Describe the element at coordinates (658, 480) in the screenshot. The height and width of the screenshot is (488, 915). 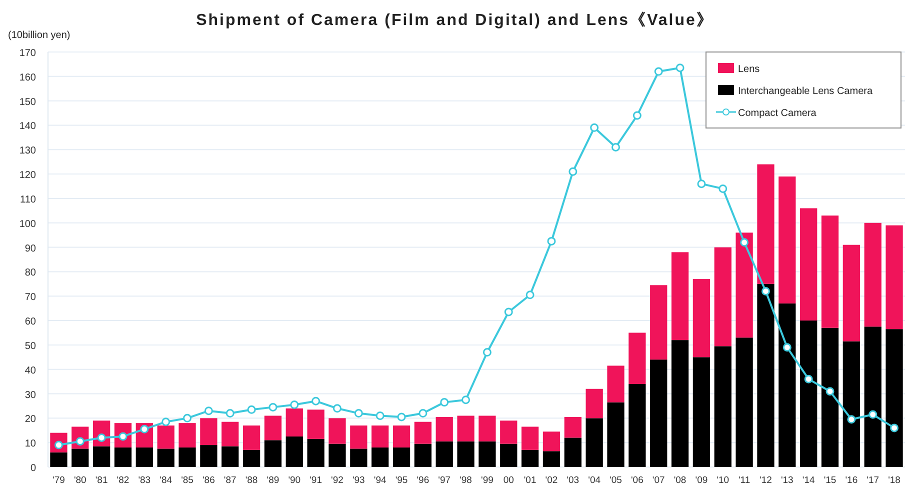
I see `x-tick-label: '07` at that location.